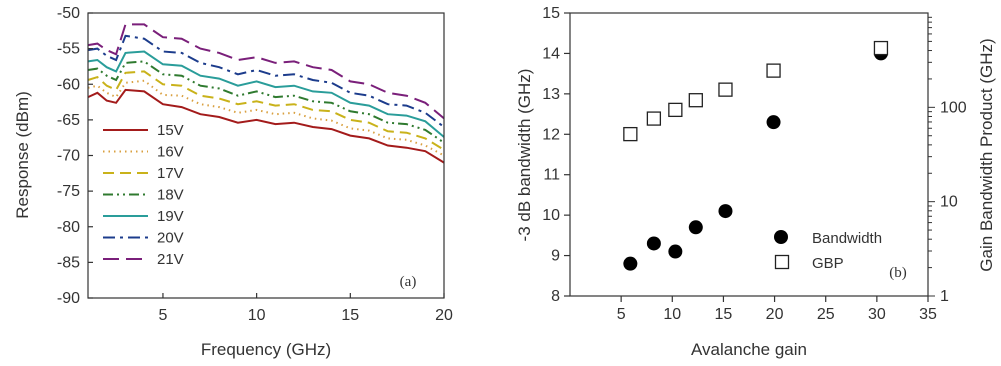 The height and width of the screenshot is (366, 1001). Describe the element at coordinates (68, 13) in the screenshot. I see `panel-a-ytick-label: -50` at that location.